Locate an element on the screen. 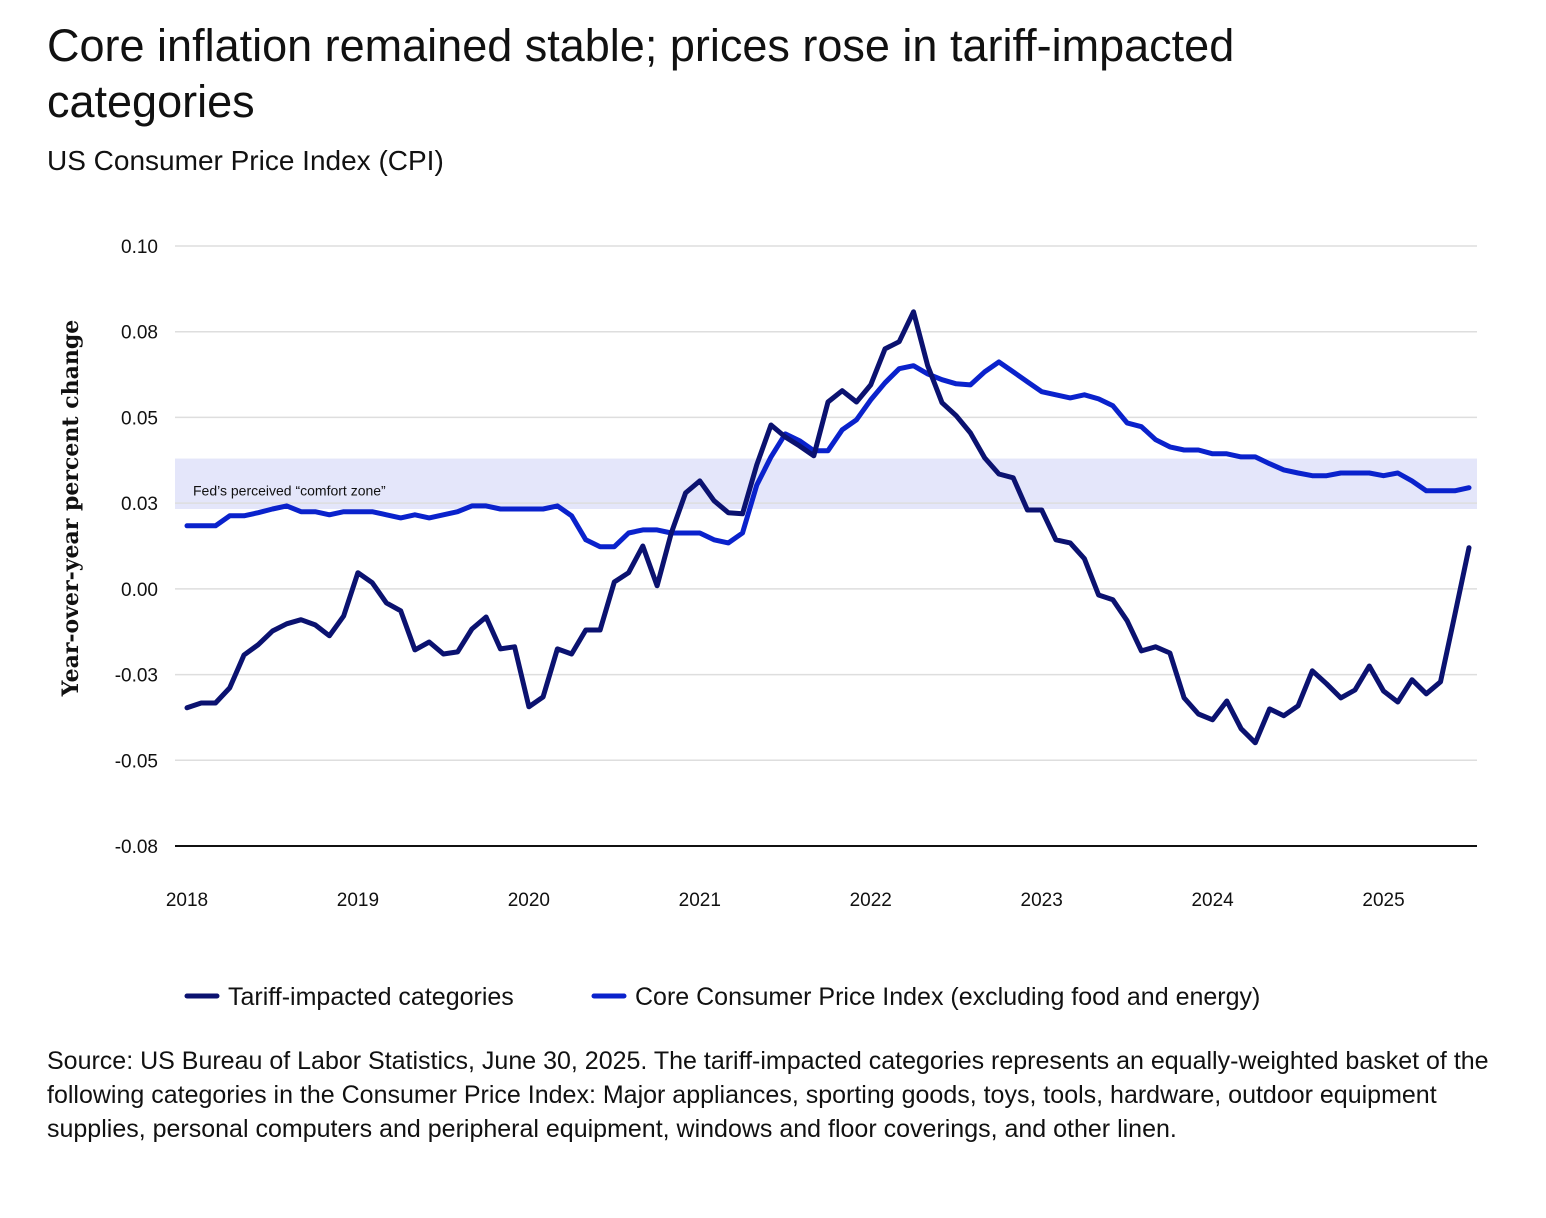 The width and height of the screenshot is (1546, 1218). x-tick-label: 2020 is located at coordinates (529, 900).